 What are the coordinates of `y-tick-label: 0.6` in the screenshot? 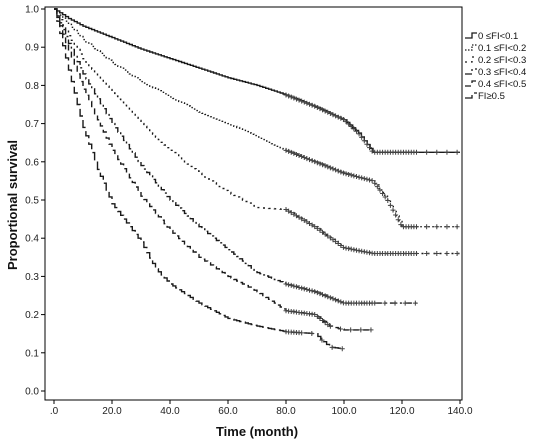 It's located at (32, 162).